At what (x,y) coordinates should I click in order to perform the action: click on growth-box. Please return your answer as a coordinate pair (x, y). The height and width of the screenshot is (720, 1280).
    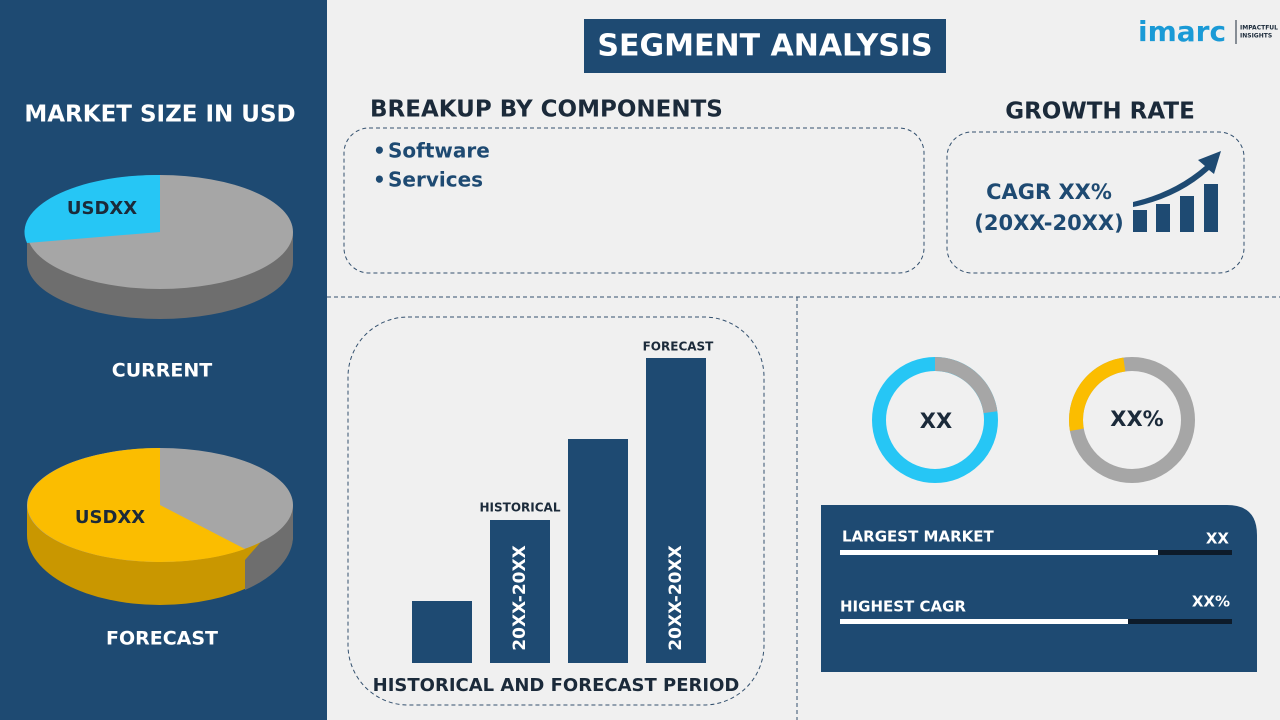
    Looking at the image, I should click on (1095, 202).